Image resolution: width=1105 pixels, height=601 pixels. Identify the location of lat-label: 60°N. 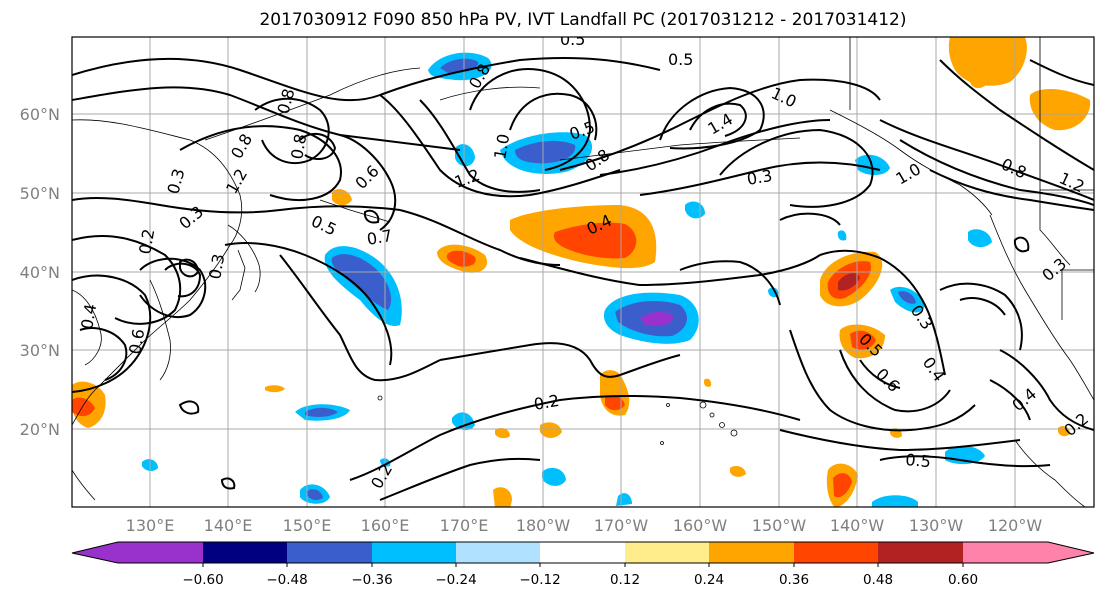
(40, 114).